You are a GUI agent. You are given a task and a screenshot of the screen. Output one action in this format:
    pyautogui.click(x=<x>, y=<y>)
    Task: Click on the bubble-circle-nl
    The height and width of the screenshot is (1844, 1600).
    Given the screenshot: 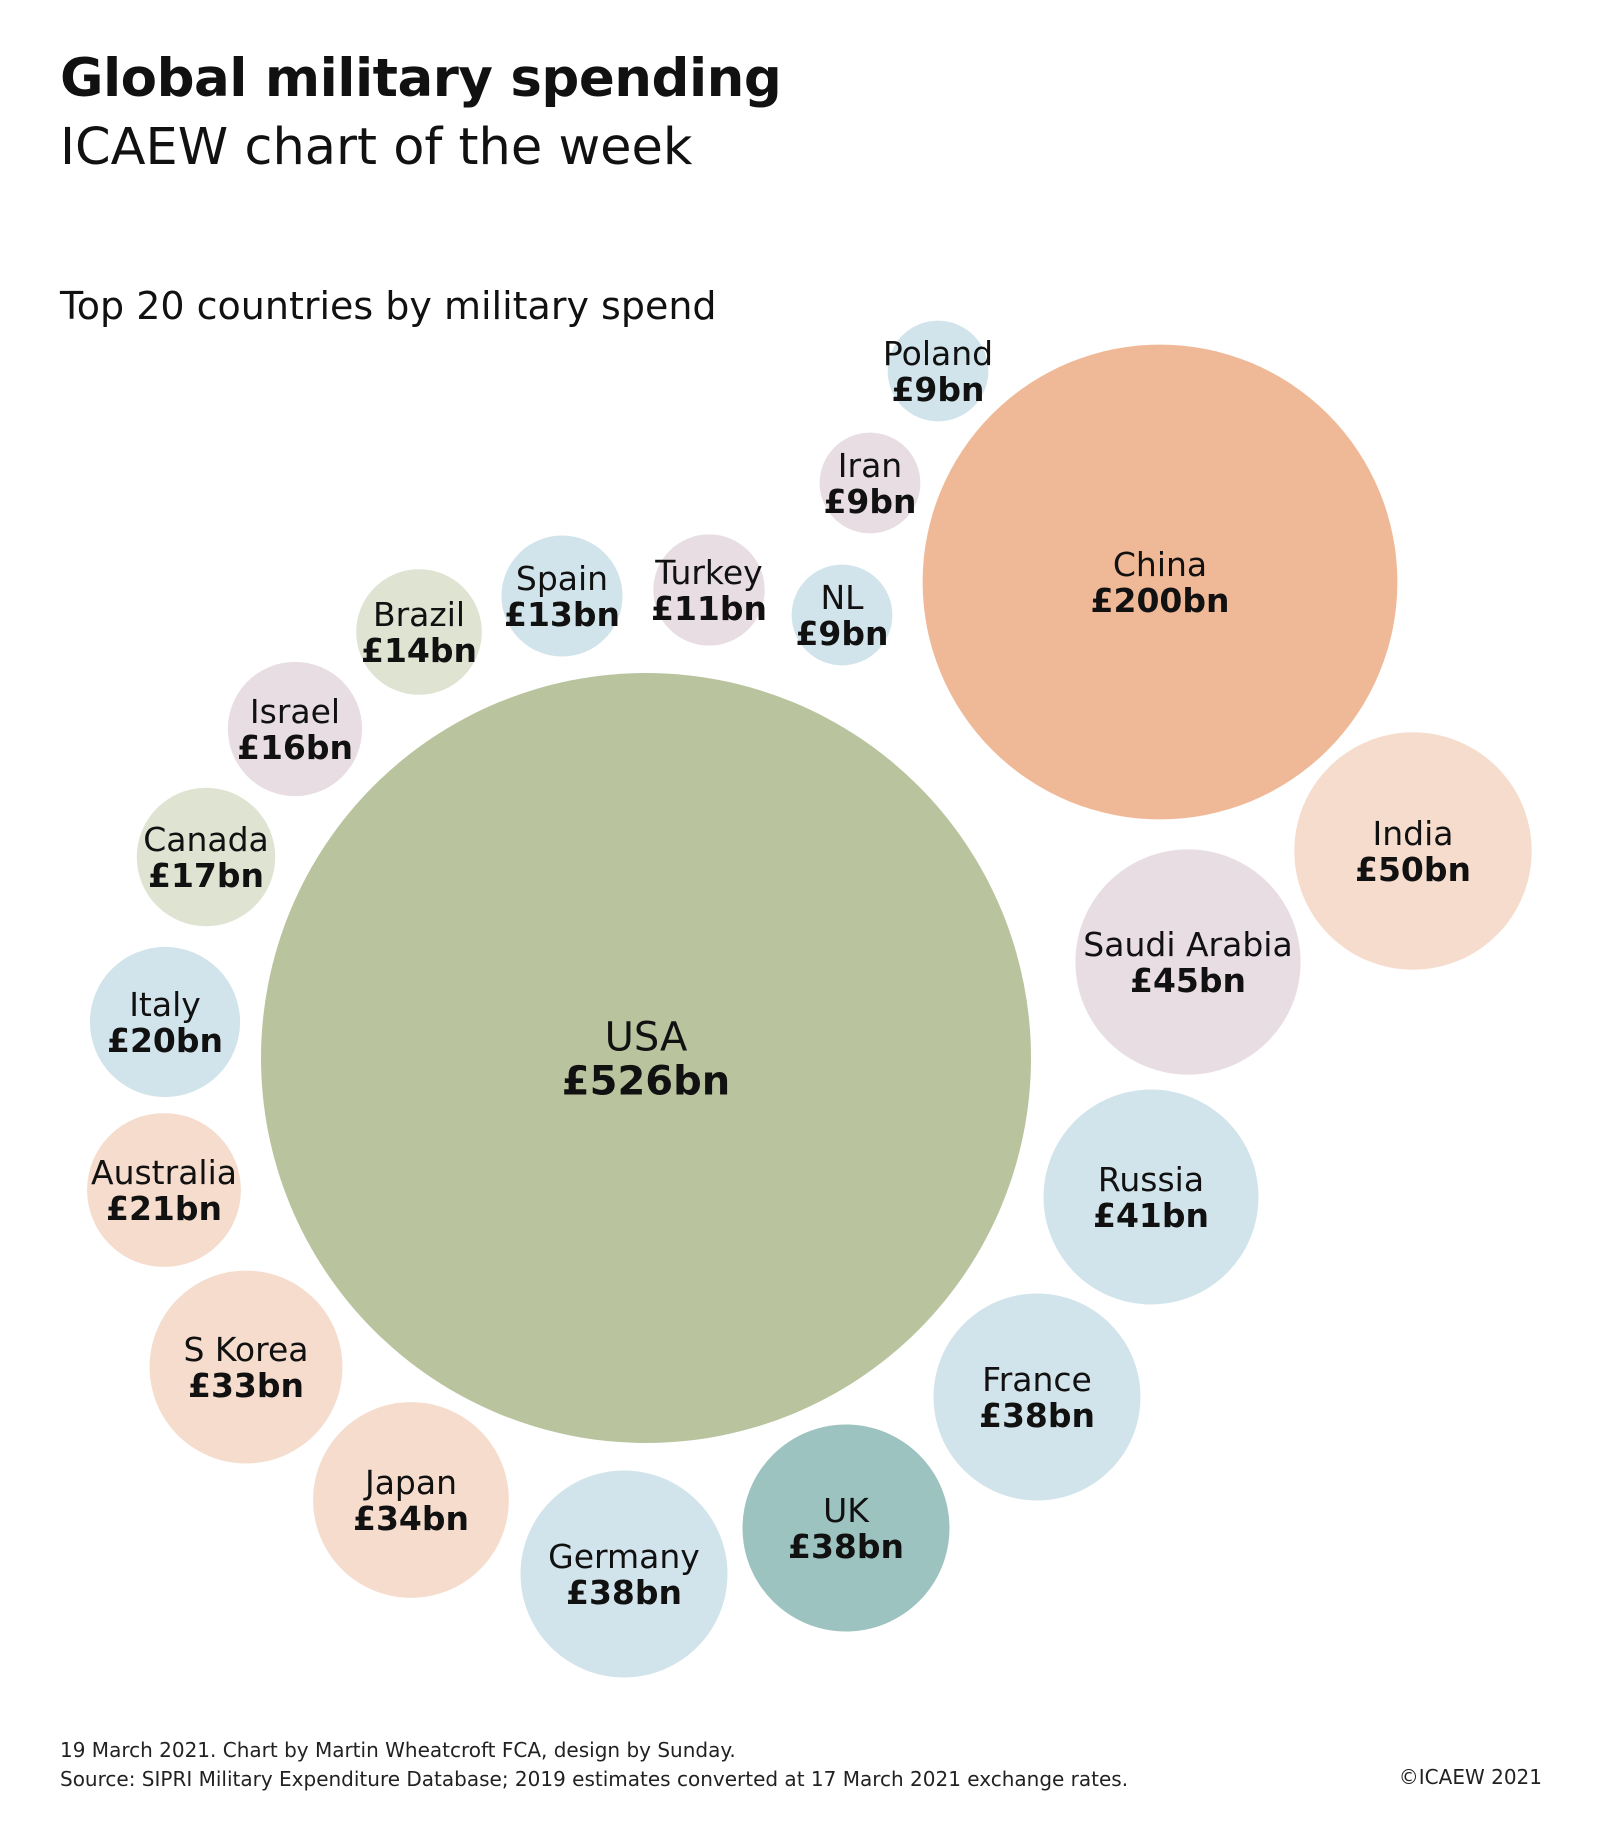 What is the action you would take?
    pyautogui.click(x=842, y=615)
    